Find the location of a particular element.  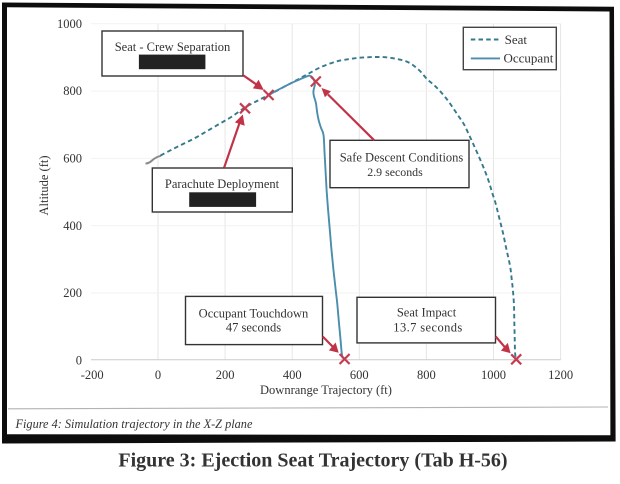

svg-text: Parachute Deployment is located at coordinates (222, 184).